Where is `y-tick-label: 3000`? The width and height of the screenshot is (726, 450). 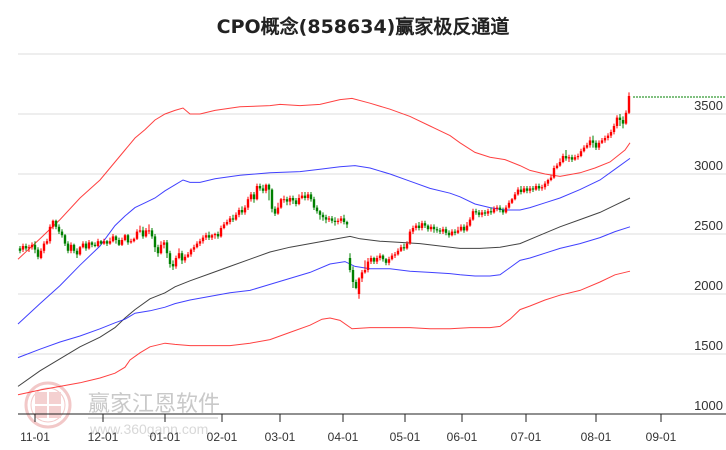 y-tick-label: 3000 is located at coordinates (708, 165).